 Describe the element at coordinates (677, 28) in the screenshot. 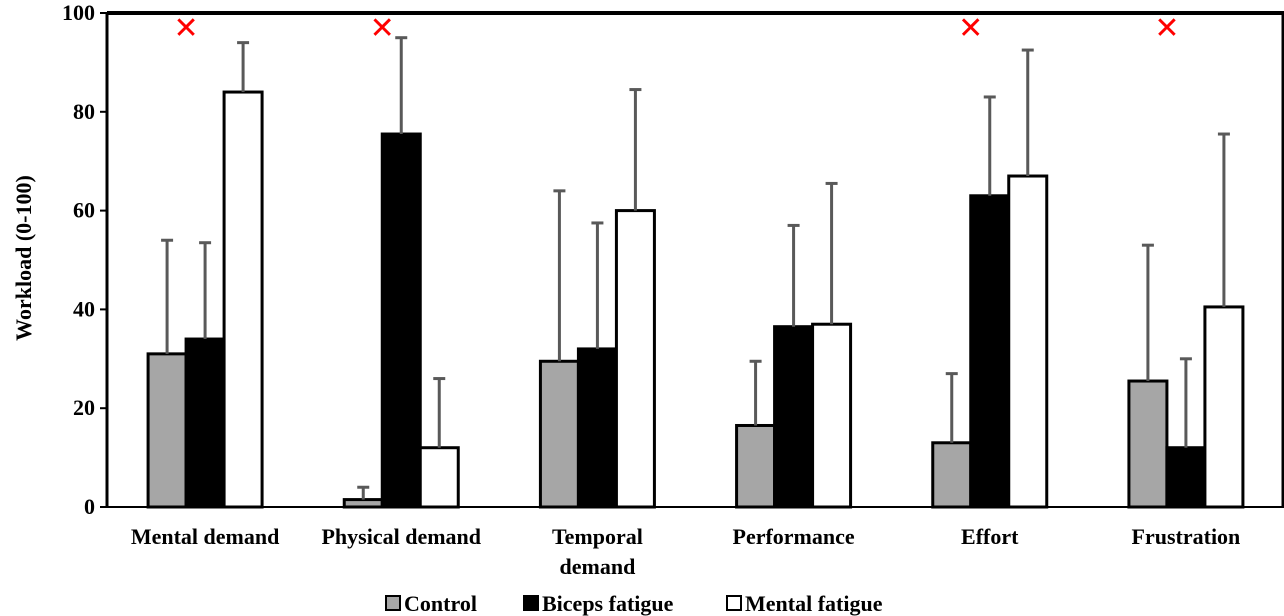

I see `significance-markers: ✕ ✕ ✕ ✕` at that location.